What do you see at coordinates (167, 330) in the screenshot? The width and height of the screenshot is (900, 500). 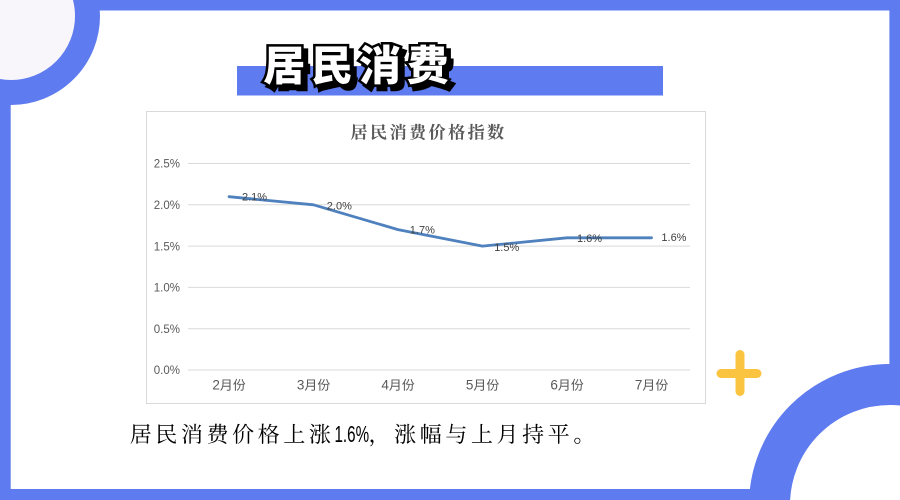 I see `svg-text: 0.5%` at bounding box center [167, 330].